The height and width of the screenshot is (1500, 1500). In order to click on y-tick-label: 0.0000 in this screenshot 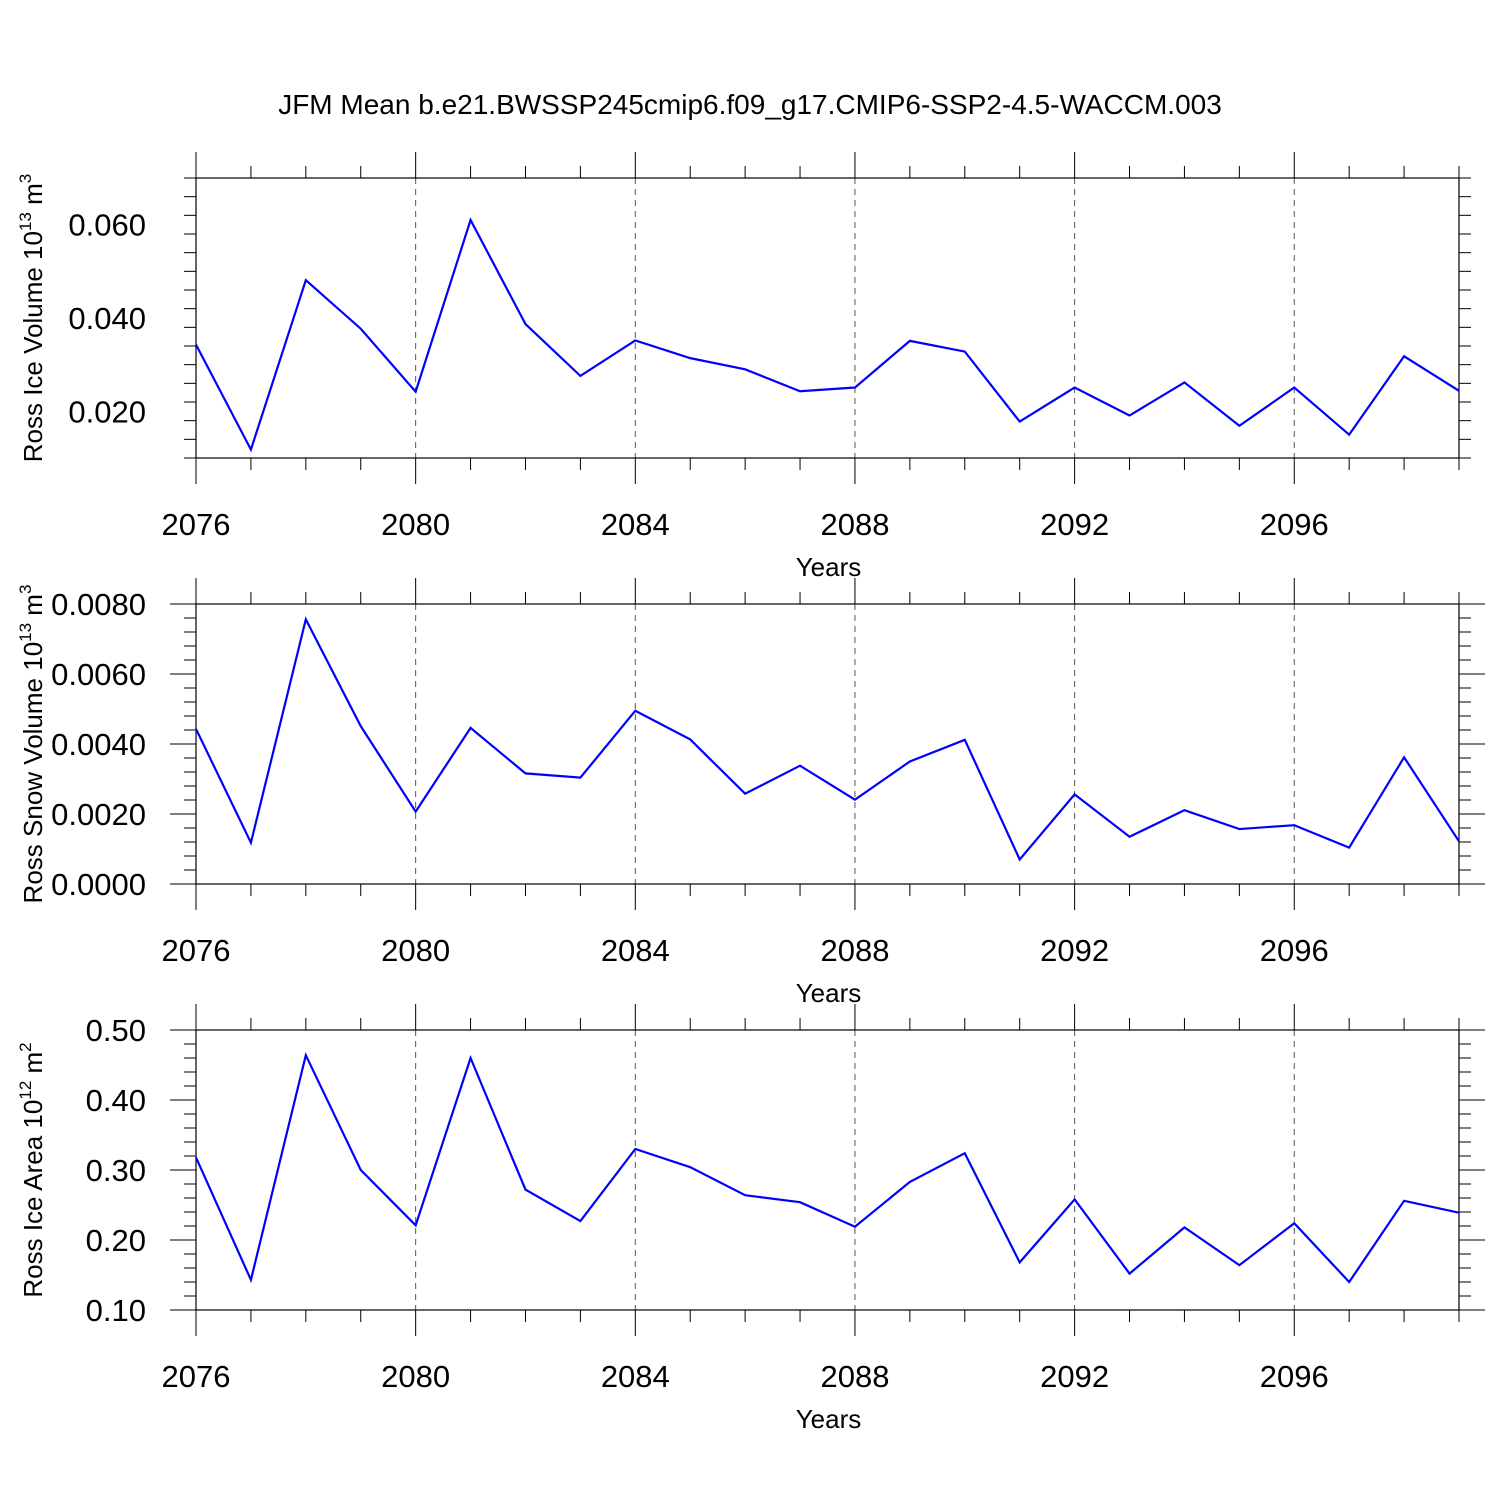, I will do `click(98, 884)`.